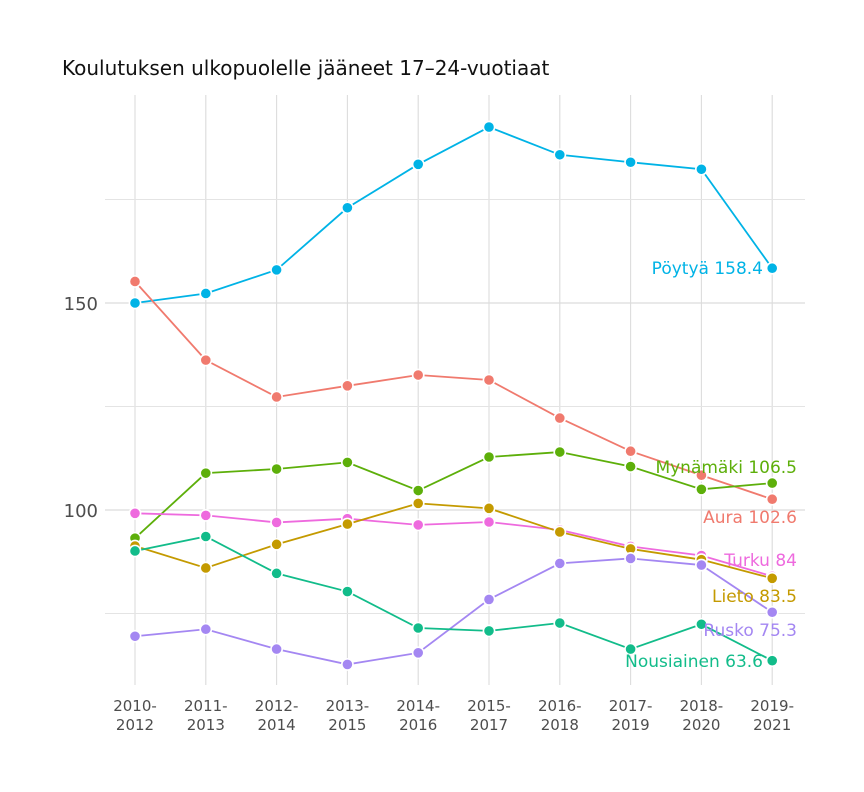 The width and height of the screenshot is (864, 792). What do you see at coordinates (489, 715) in the screenshot?
I see `x-tick-label: 2015-2017` at bounding box center [489, 715].